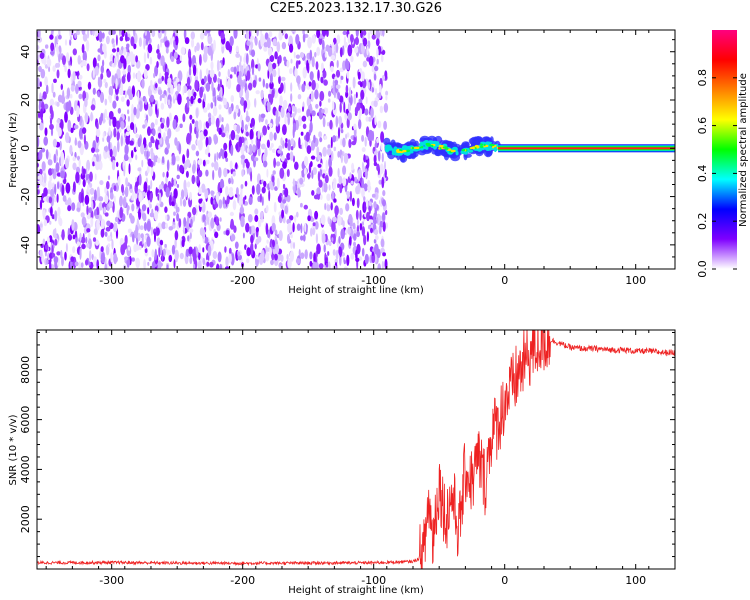  I want to click on spectrogram-y-tick-label: -40, so click(25, 245).